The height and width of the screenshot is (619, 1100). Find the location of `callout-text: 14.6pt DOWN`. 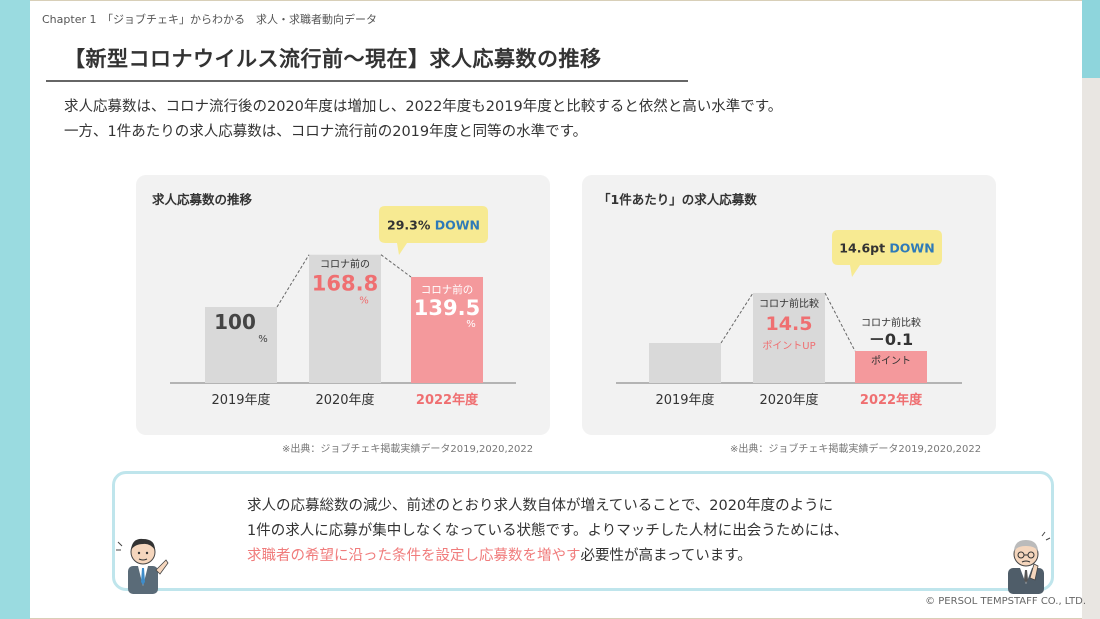

callout-text: 14.6pt DOWN is located at coordinates (886, 248).